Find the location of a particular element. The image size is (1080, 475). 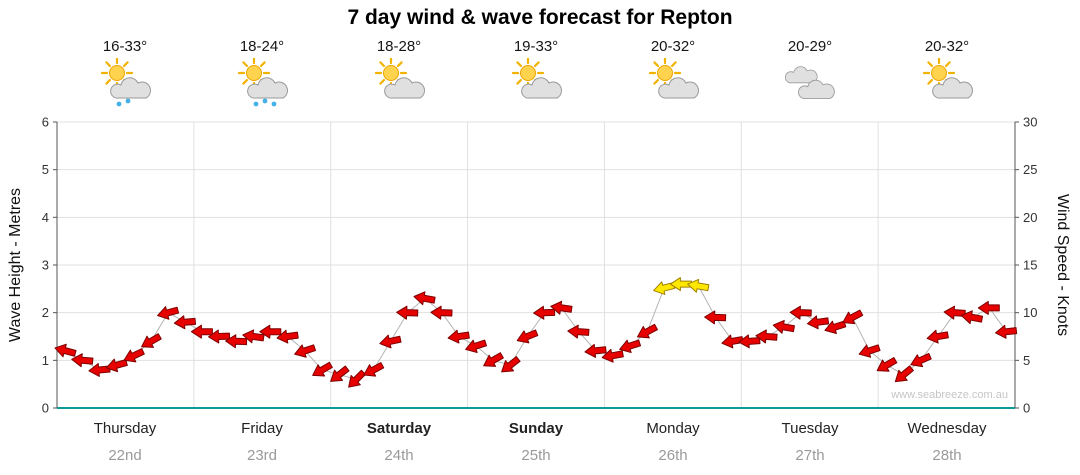

left-axis-title: Wave Height - Metres is located at coordinates (15, 265).